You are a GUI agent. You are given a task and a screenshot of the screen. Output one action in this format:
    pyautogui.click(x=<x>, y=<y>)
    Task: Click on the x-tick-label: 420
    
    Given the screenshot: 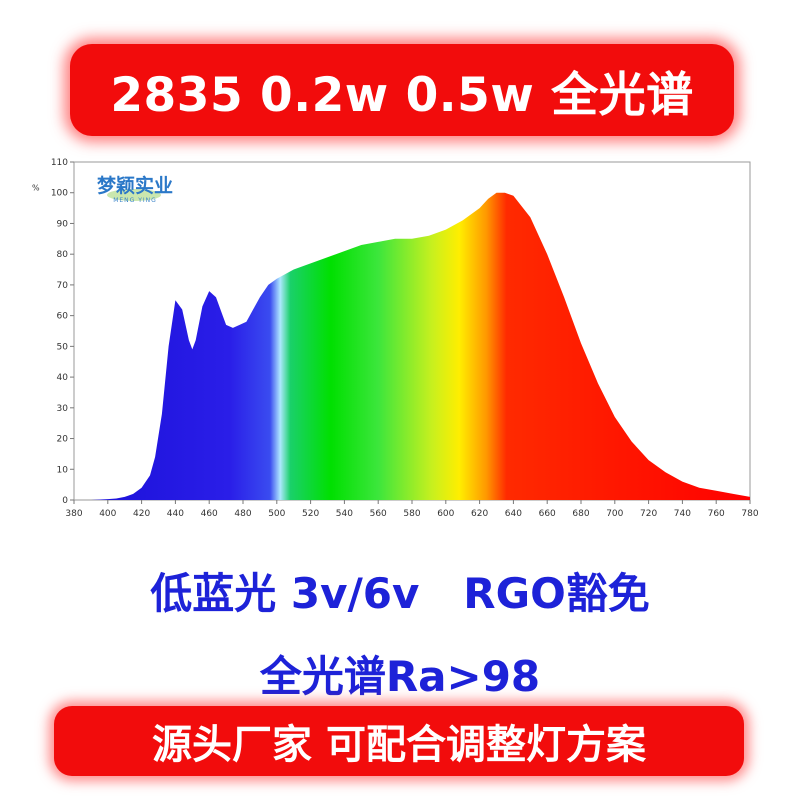 What is the action you would take?
    pyautogui.click(x=141, y=514)
    